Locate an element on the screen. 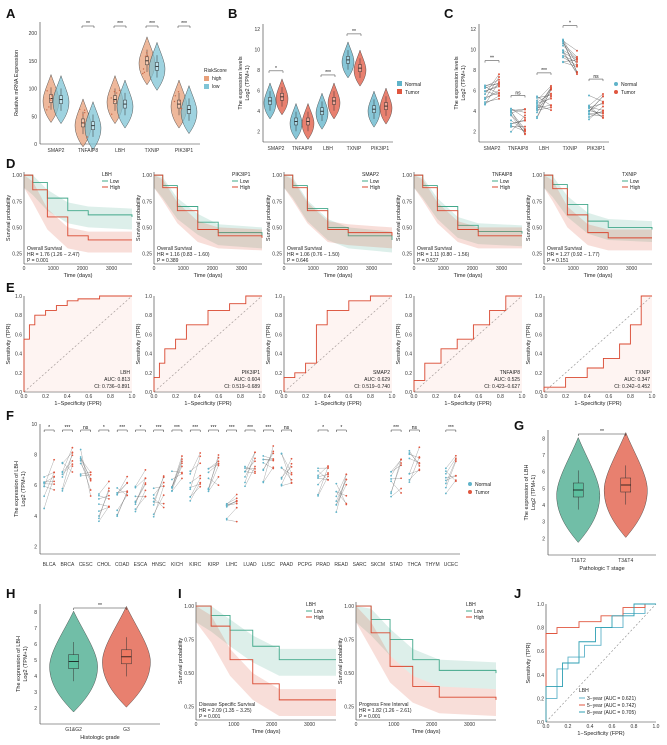 The image size is (667, 745). y-tick-label: 200 is located at coordinates (33, 34).